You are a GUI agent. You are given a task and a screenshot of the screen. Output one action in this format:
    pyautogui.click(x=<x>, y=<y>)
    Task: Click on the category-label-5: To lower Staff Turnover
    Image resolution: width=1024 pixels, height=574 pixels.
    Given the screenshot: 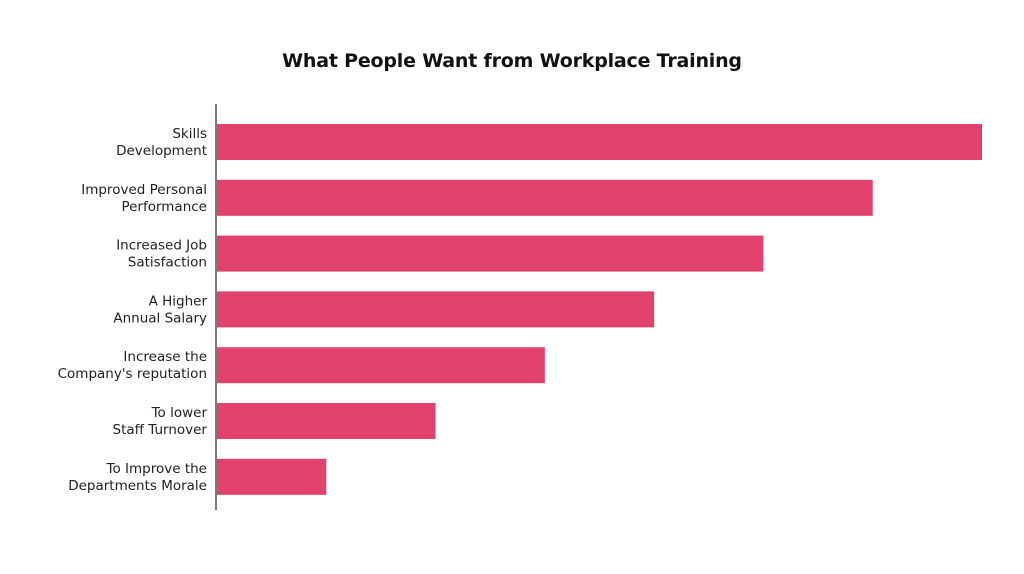 What is the action you would take?
    pyautogui.click(x=160, y=421)
    